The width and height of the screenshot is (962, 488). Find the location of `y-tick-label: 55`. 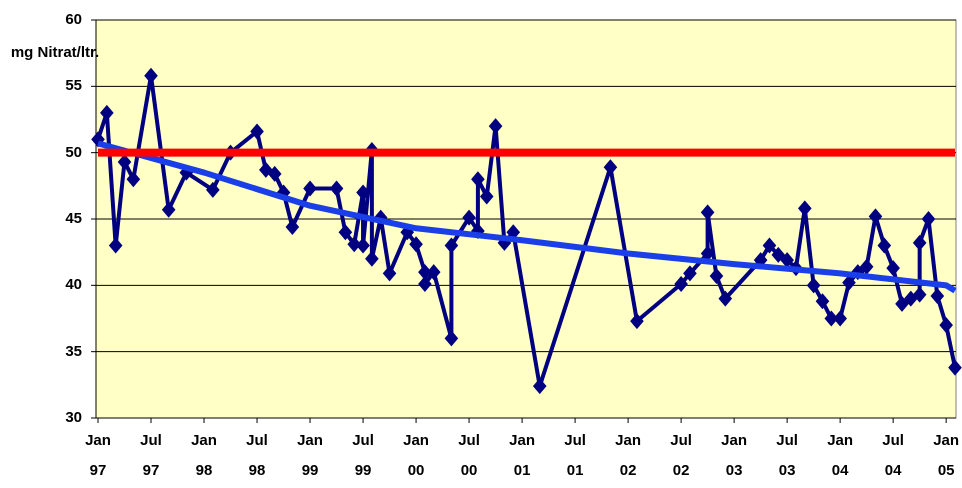

y-tick-label: 55 is located at coordinates (73, 86).